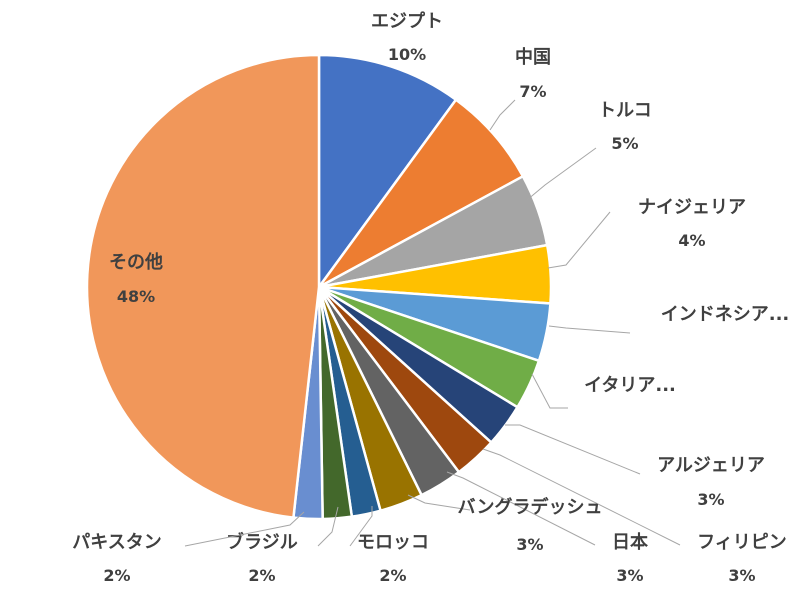 The image size is (806, 598). Describe the element at coordinates (136, 296) in the screenshot. I see `slice-percent-label: 48%` at that location.